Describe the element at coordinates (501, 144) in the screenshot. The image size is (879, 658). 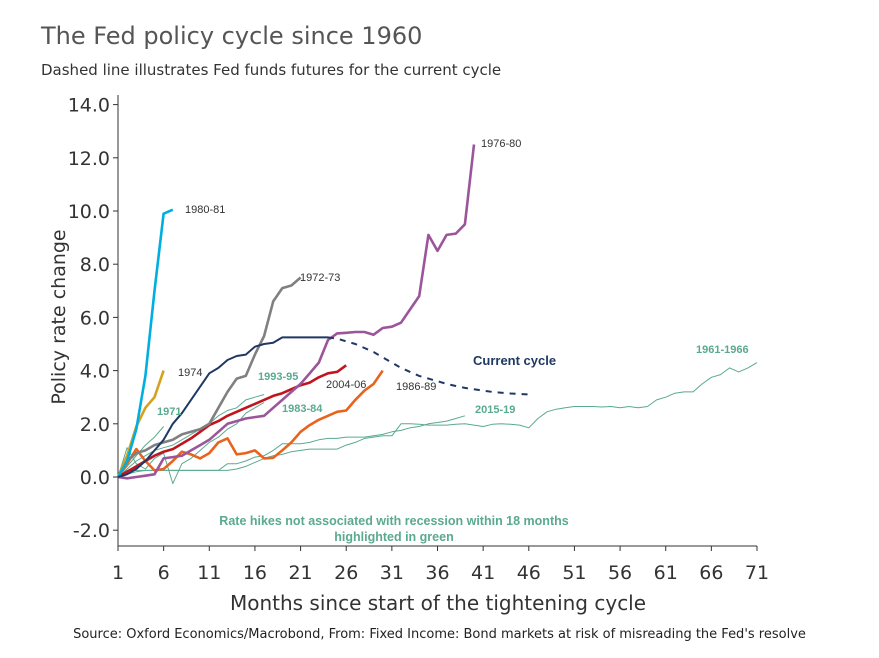
I see `series-label: 1976-80` at that location.